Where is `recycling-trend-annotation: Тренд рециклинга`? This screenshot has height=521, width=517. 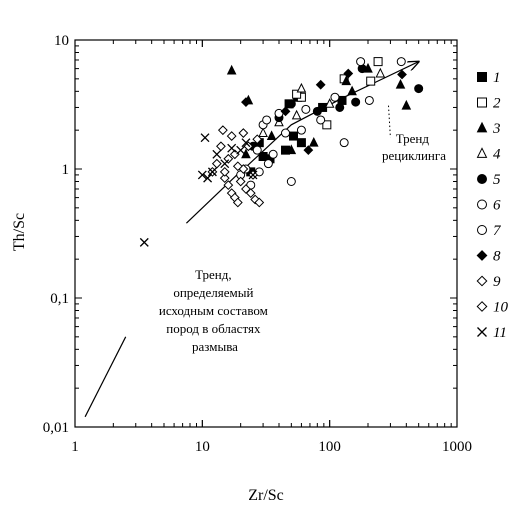 recycling-trend-annotation: Тренд рециклинга is located at coordinates (414, 147).